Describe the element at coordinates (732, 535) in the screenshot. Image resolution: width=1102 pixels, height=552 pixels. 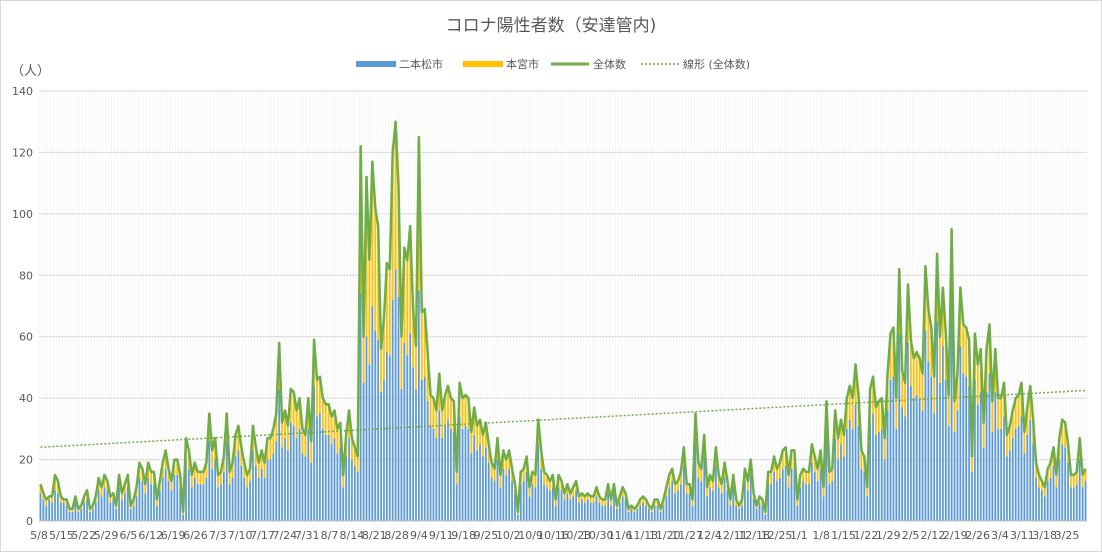
I see `x-tick-label: 12/11` at that location.